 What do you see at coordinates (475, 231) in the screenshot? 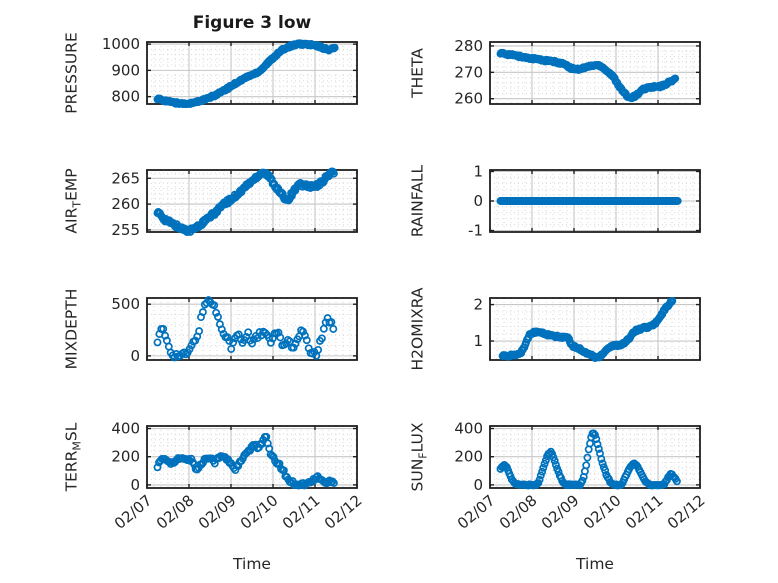
I see `y-tick-label: -1` at bounding box center [475, 231].